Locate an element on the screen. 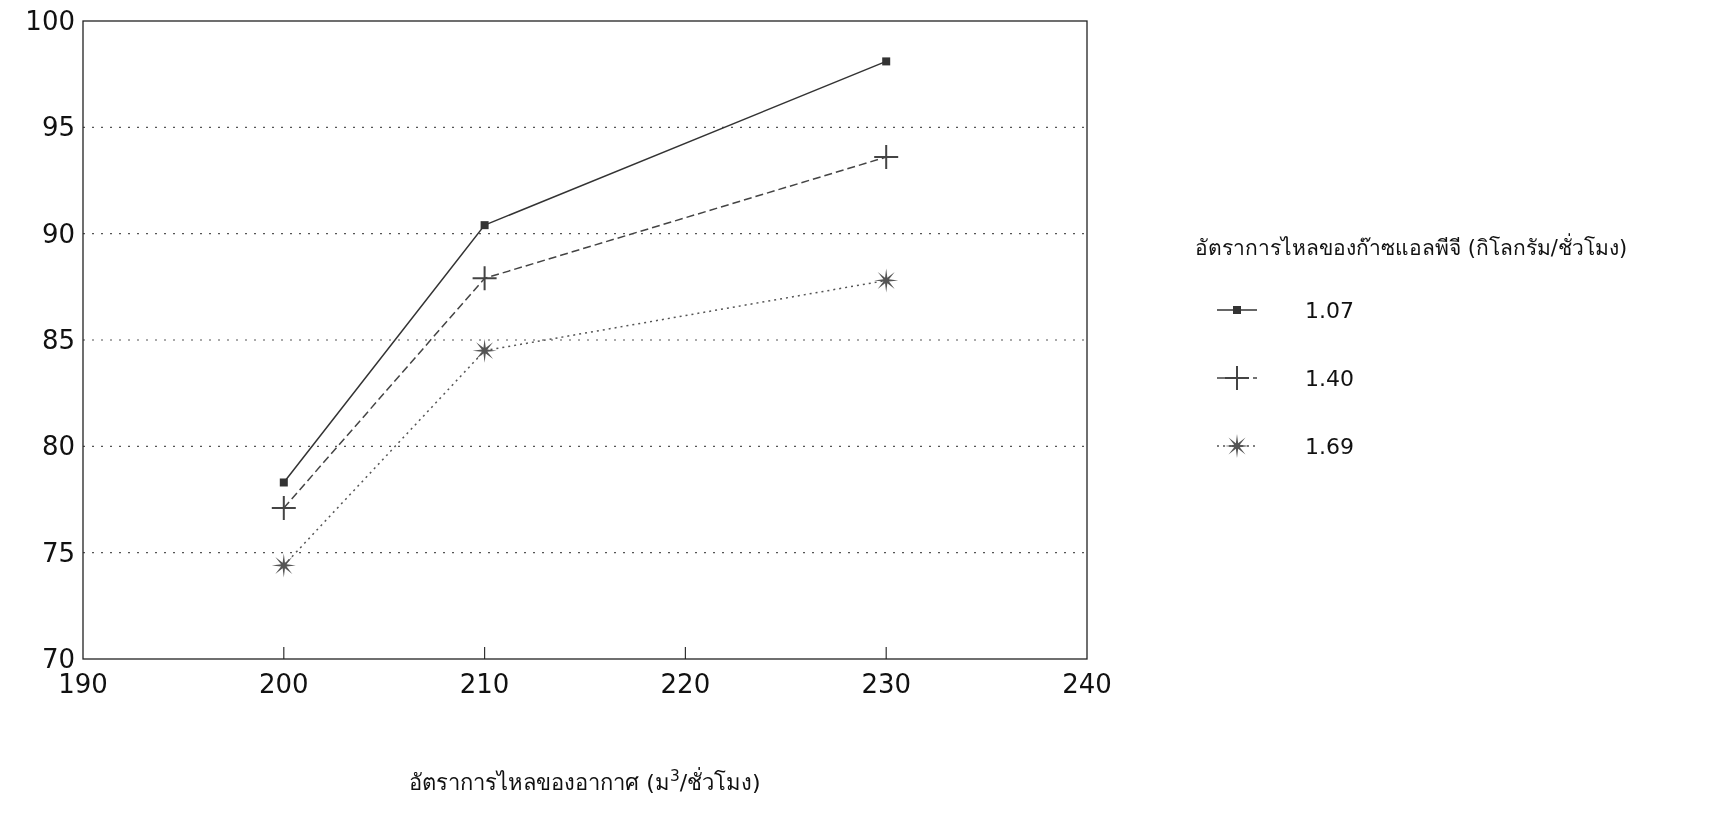  legend-title: อัตราการไหลของก๊าซแอลพีจี (กิโลกรัม/ชั่วโมง) is located at coordinates (1411, 246).